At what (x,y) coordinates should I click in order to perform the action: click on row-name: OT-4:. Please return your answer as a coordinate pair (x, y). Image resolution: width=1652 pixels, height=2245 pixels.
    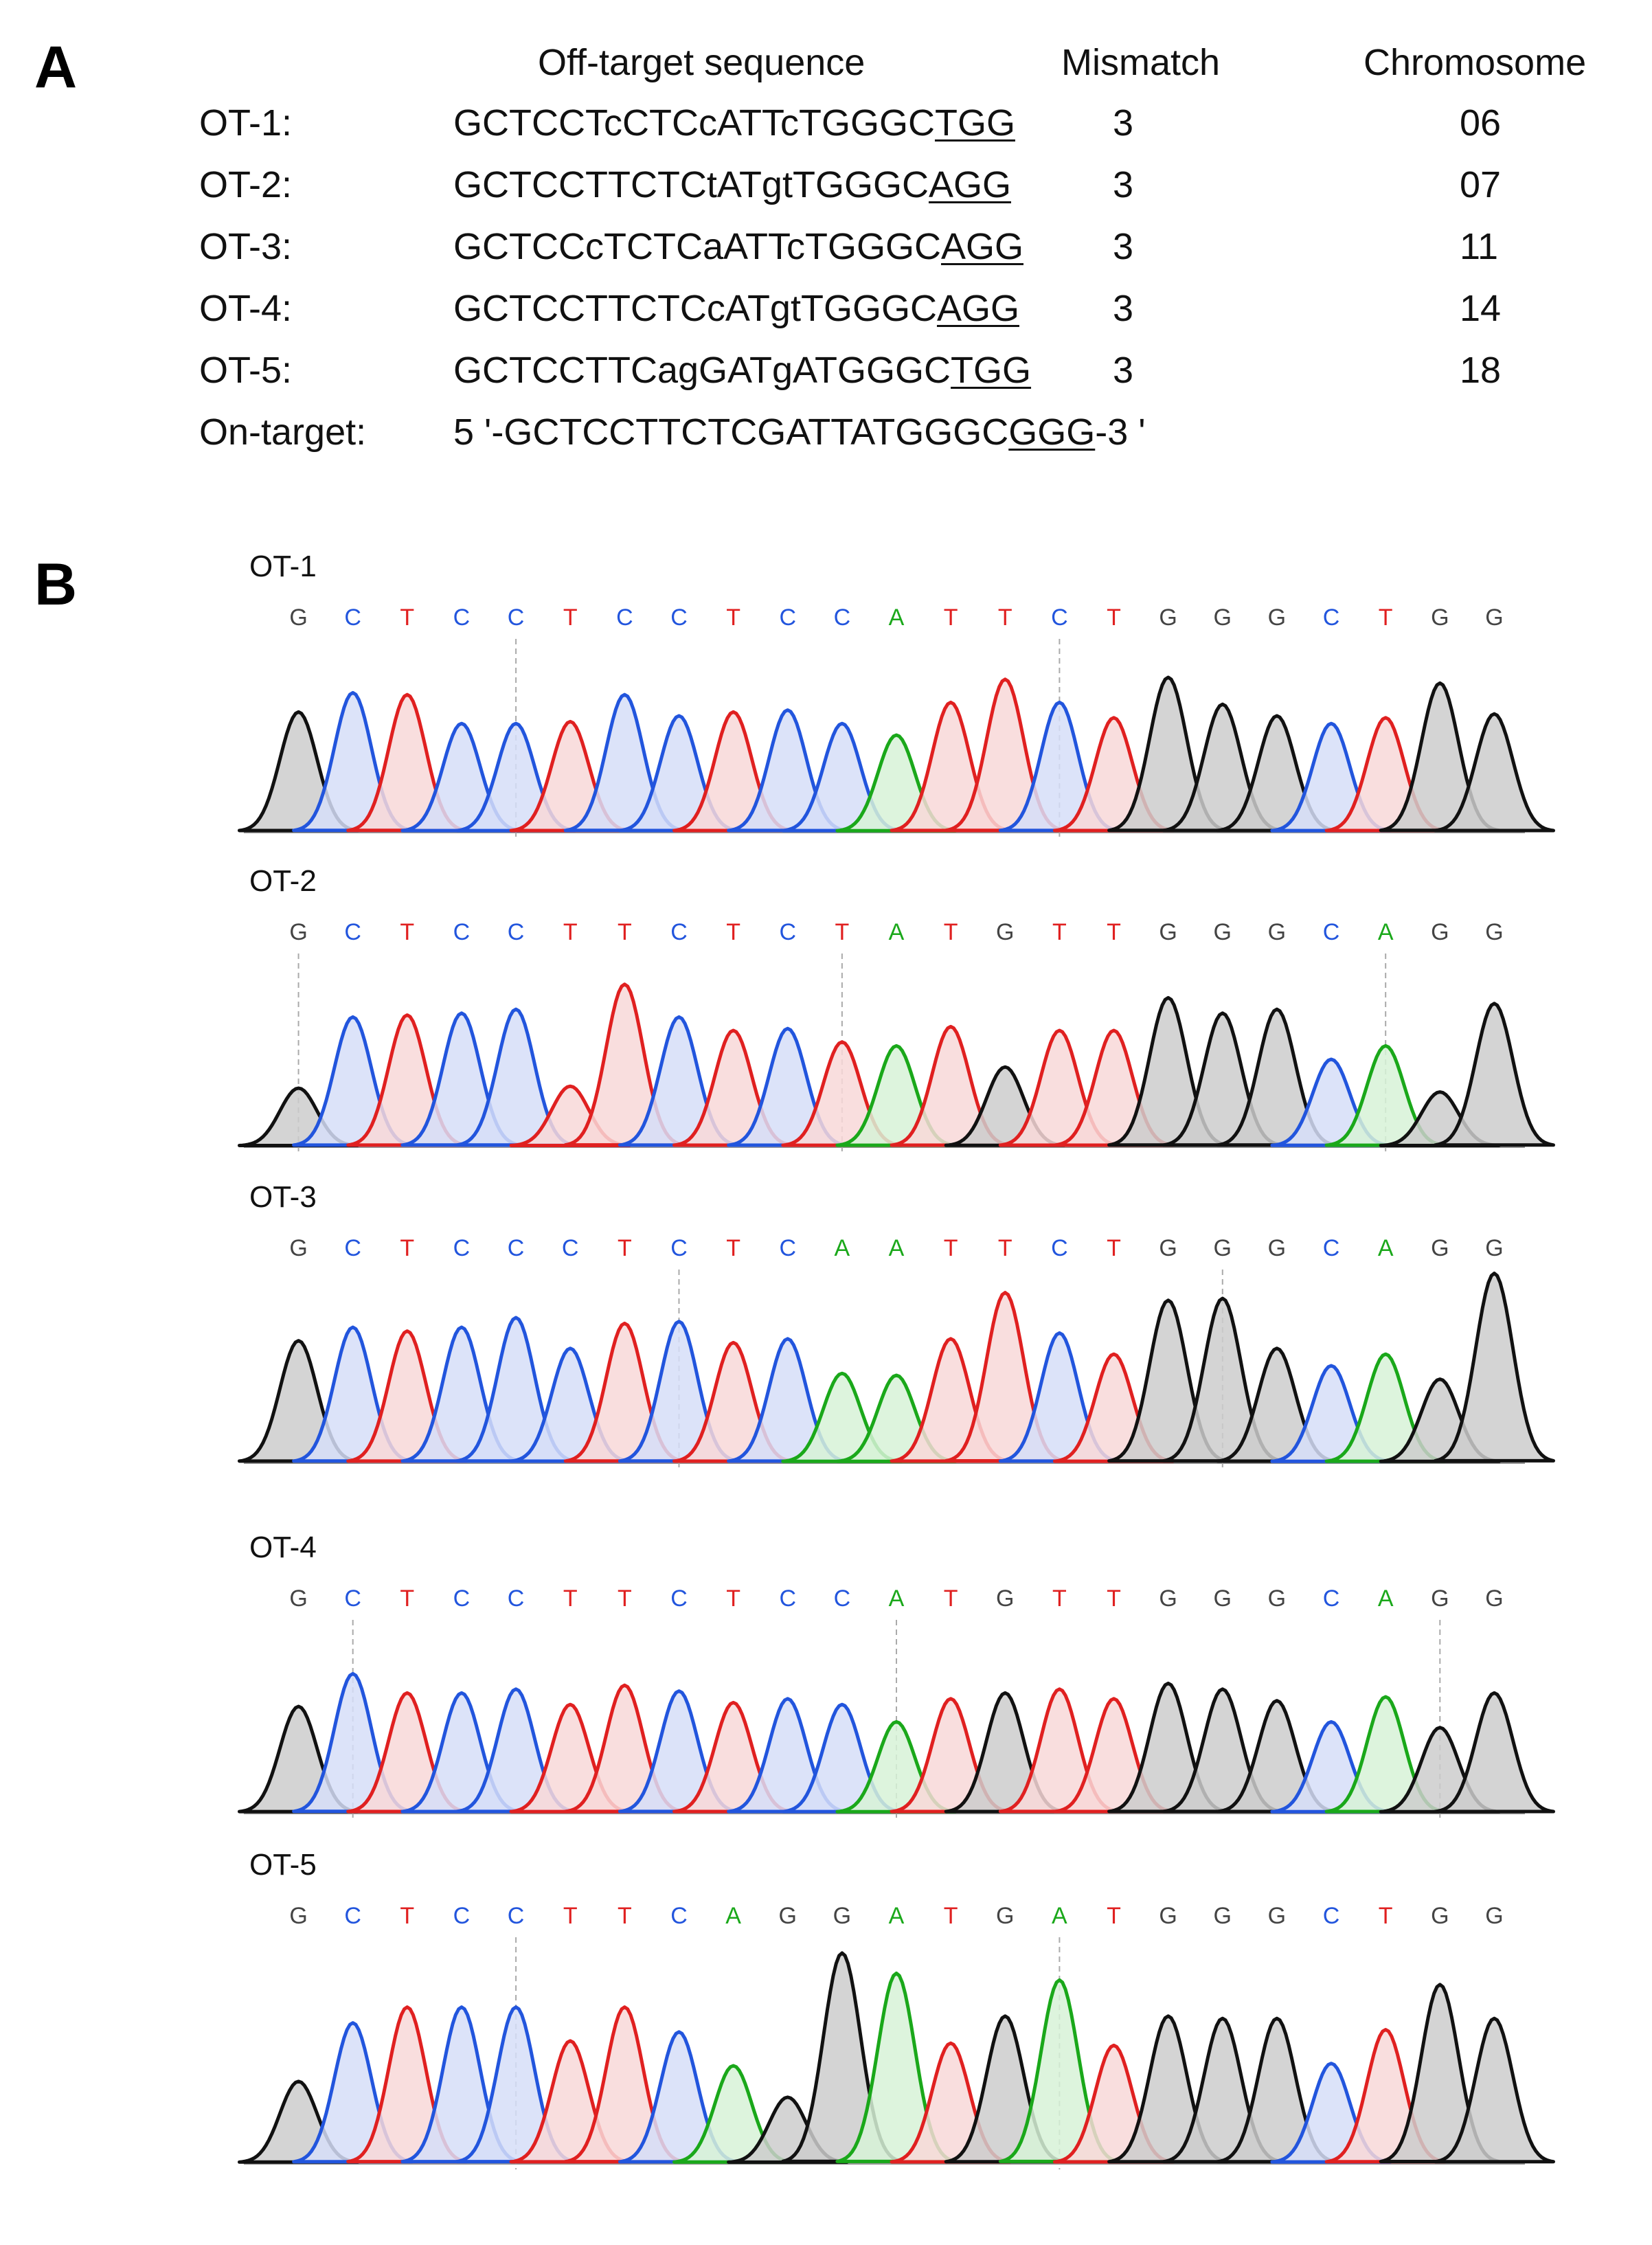
    Looking at the image, I should click on (246, 308).